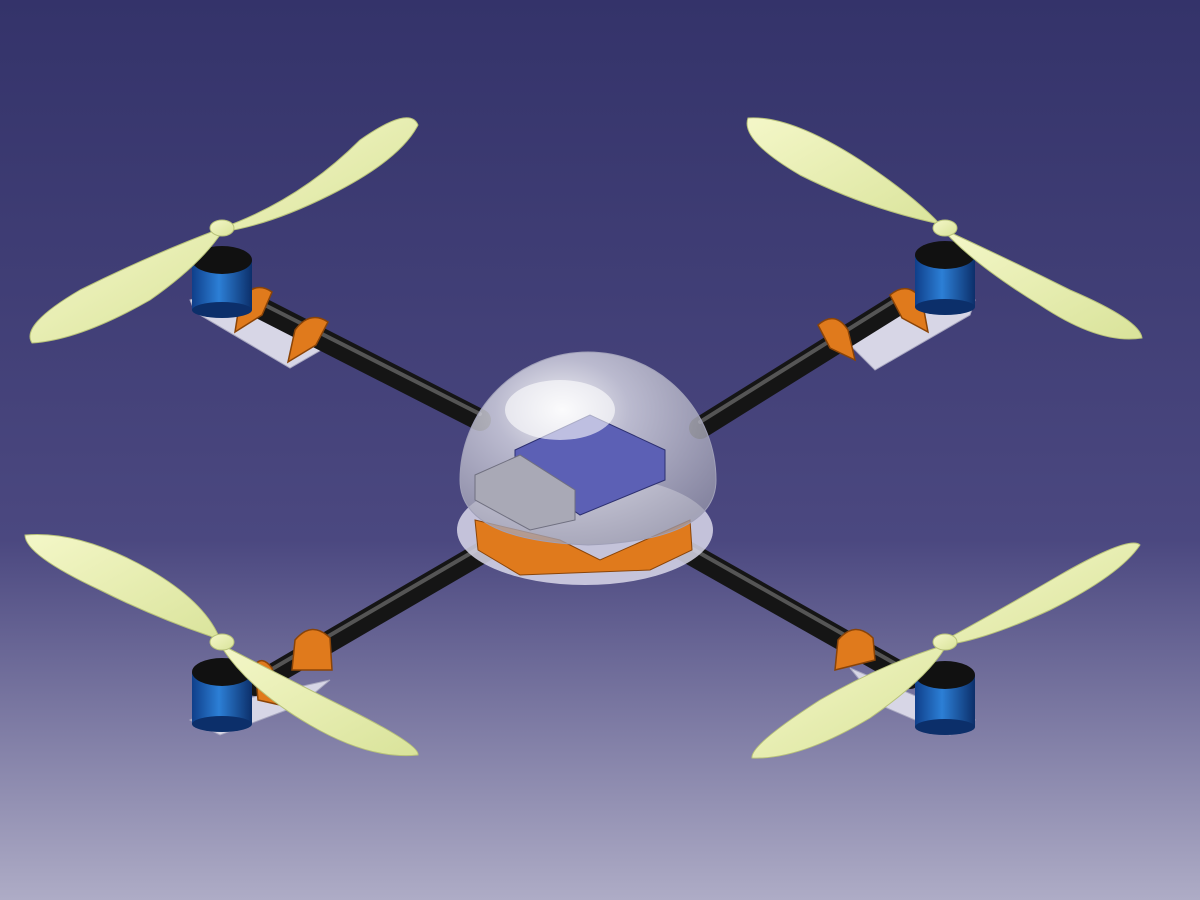  What do you see at coordinates (525, 492) in the screenshot?
I see `component` at bounding box center [525, 492].